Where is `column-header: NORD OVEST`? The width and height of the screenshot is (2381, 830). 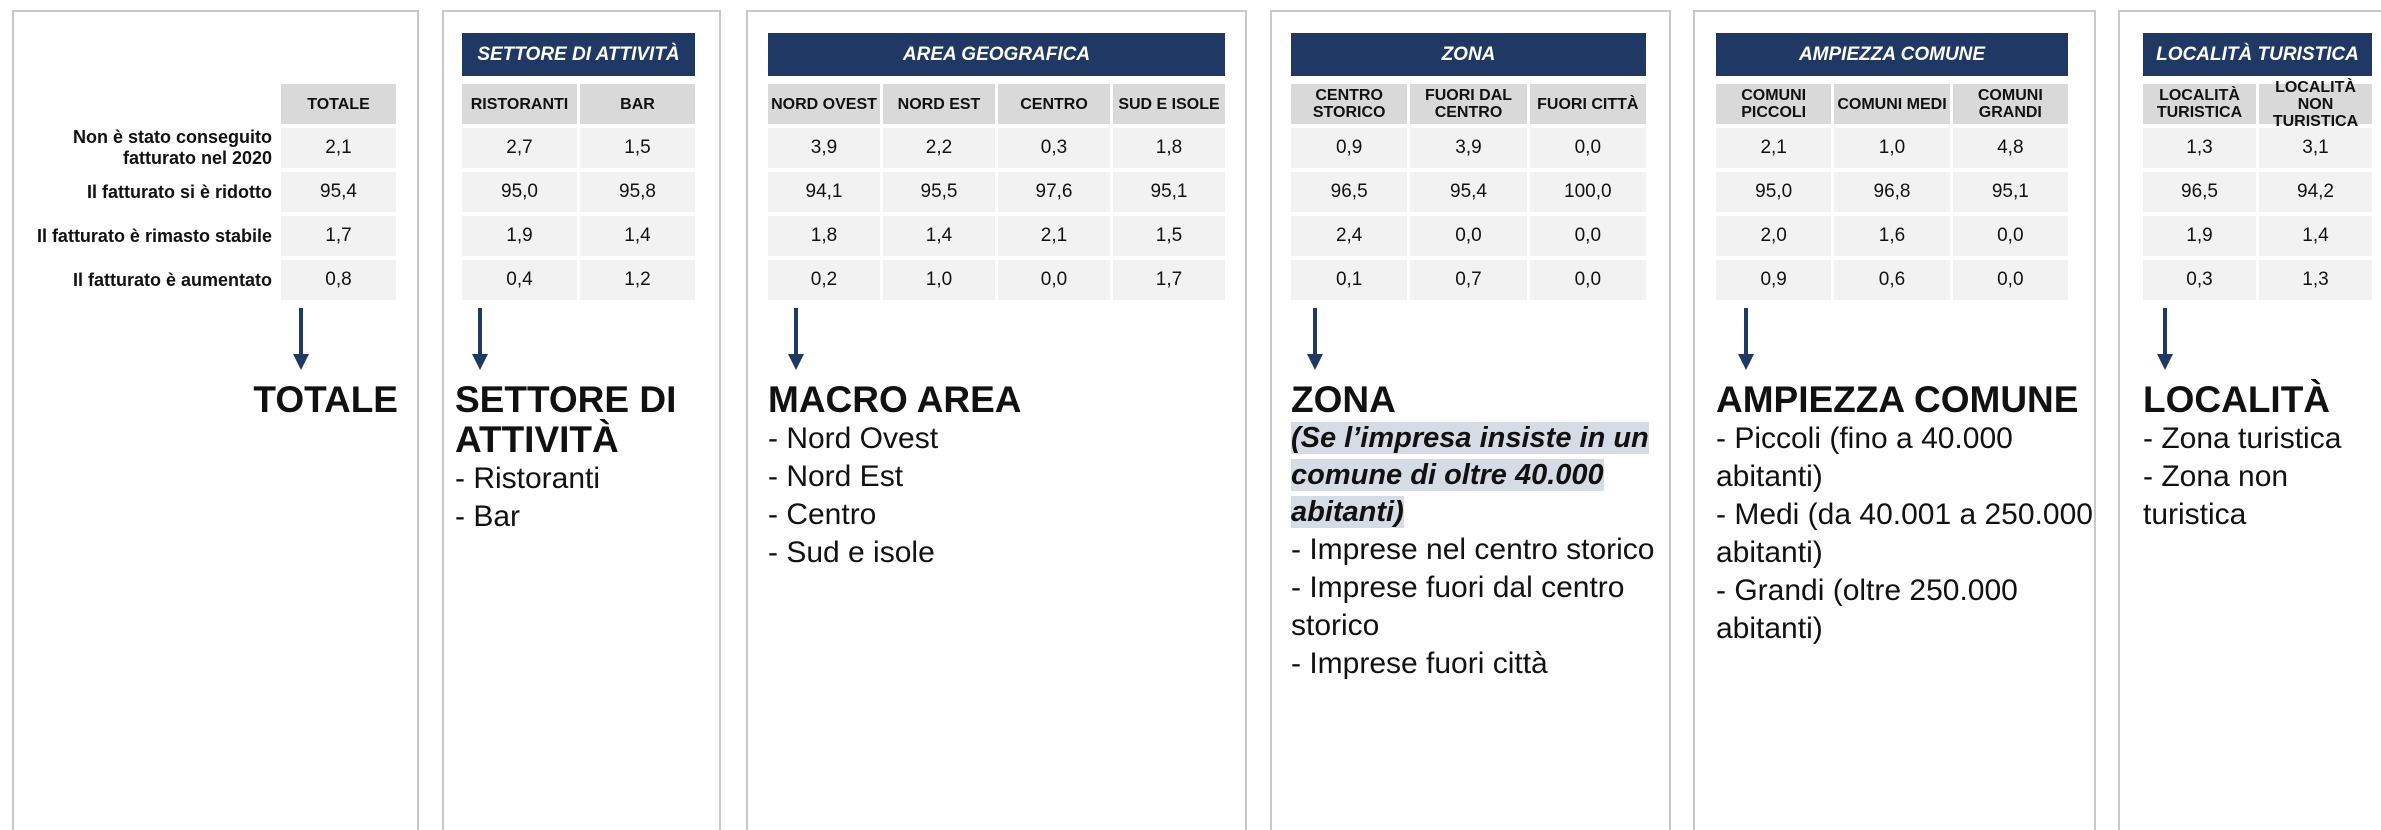 column-header: NORD OVEST is located at coordinates (824, 104).